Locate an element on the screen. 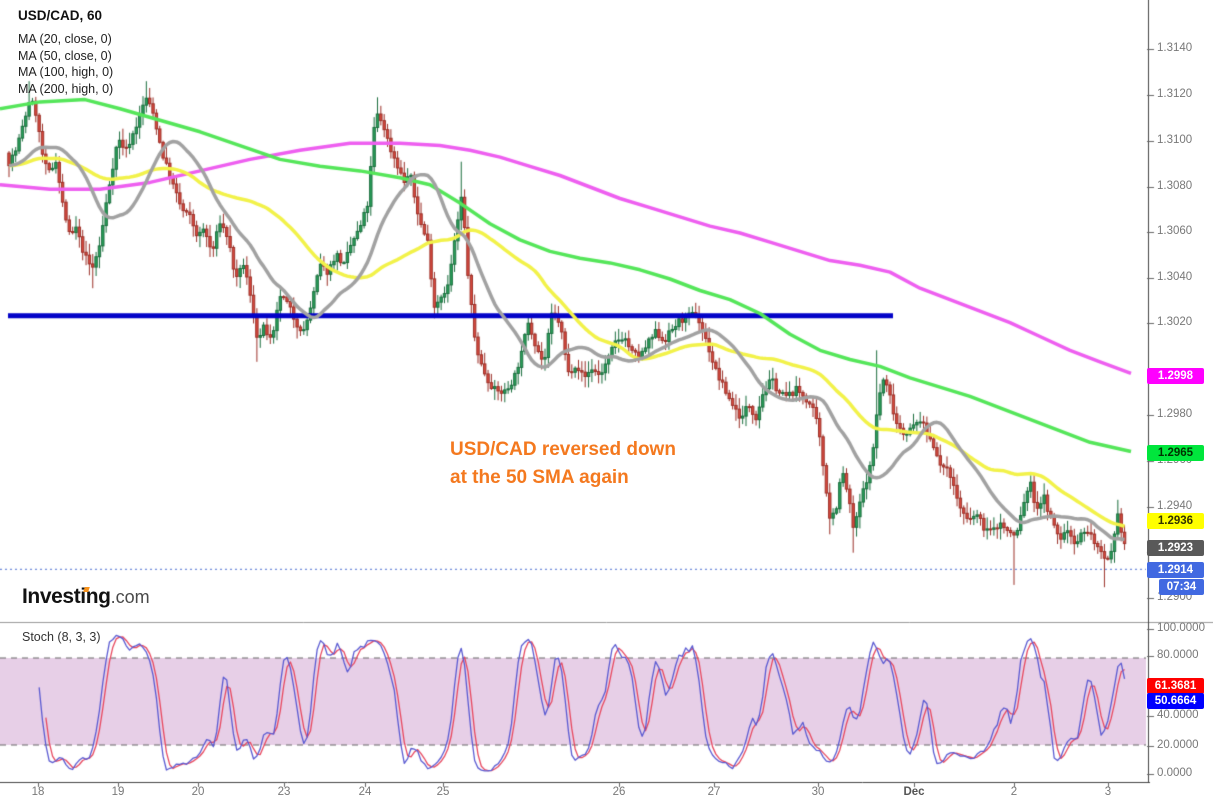 This screenshot has width=1213, height=804. price-axis-label: 1.2980 is located at coordinates (1175, 414).